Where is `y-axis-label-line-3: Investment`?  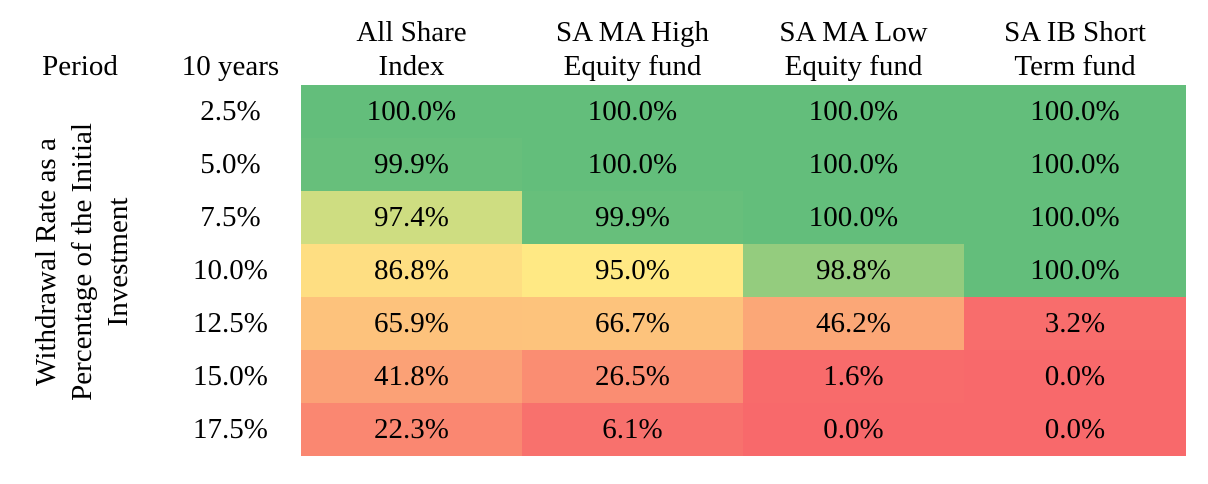 y-axis-label-line-3: Investment is located at coordinates (118, 262).